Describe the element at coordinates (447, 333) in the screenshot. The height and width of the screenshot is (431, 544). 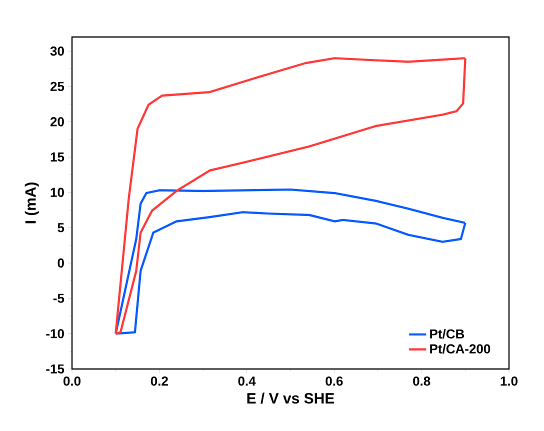
I see `legend-label: Pt/CB` at that location.